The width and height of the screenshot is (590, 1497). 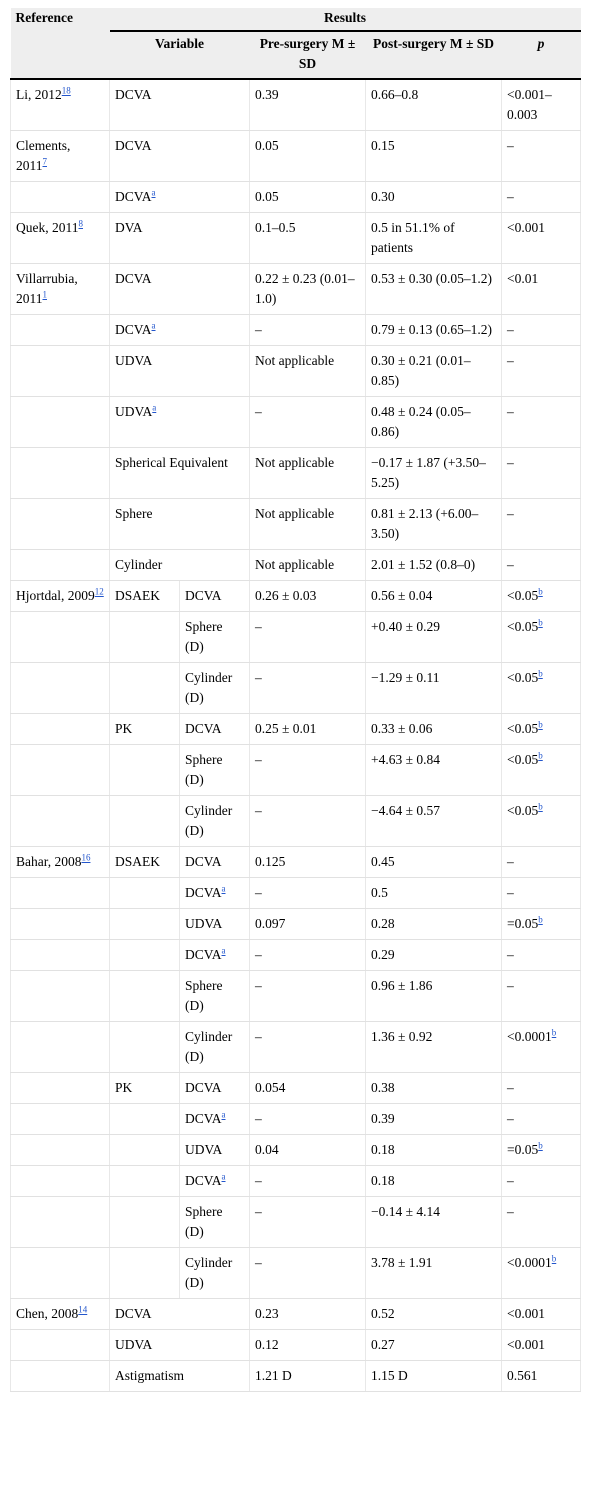 What do you see at coordinates (267, 1149) in the screenshot?
I see `cell-pre-surgery-text: 0.04` at bounding box center [267, 1149].